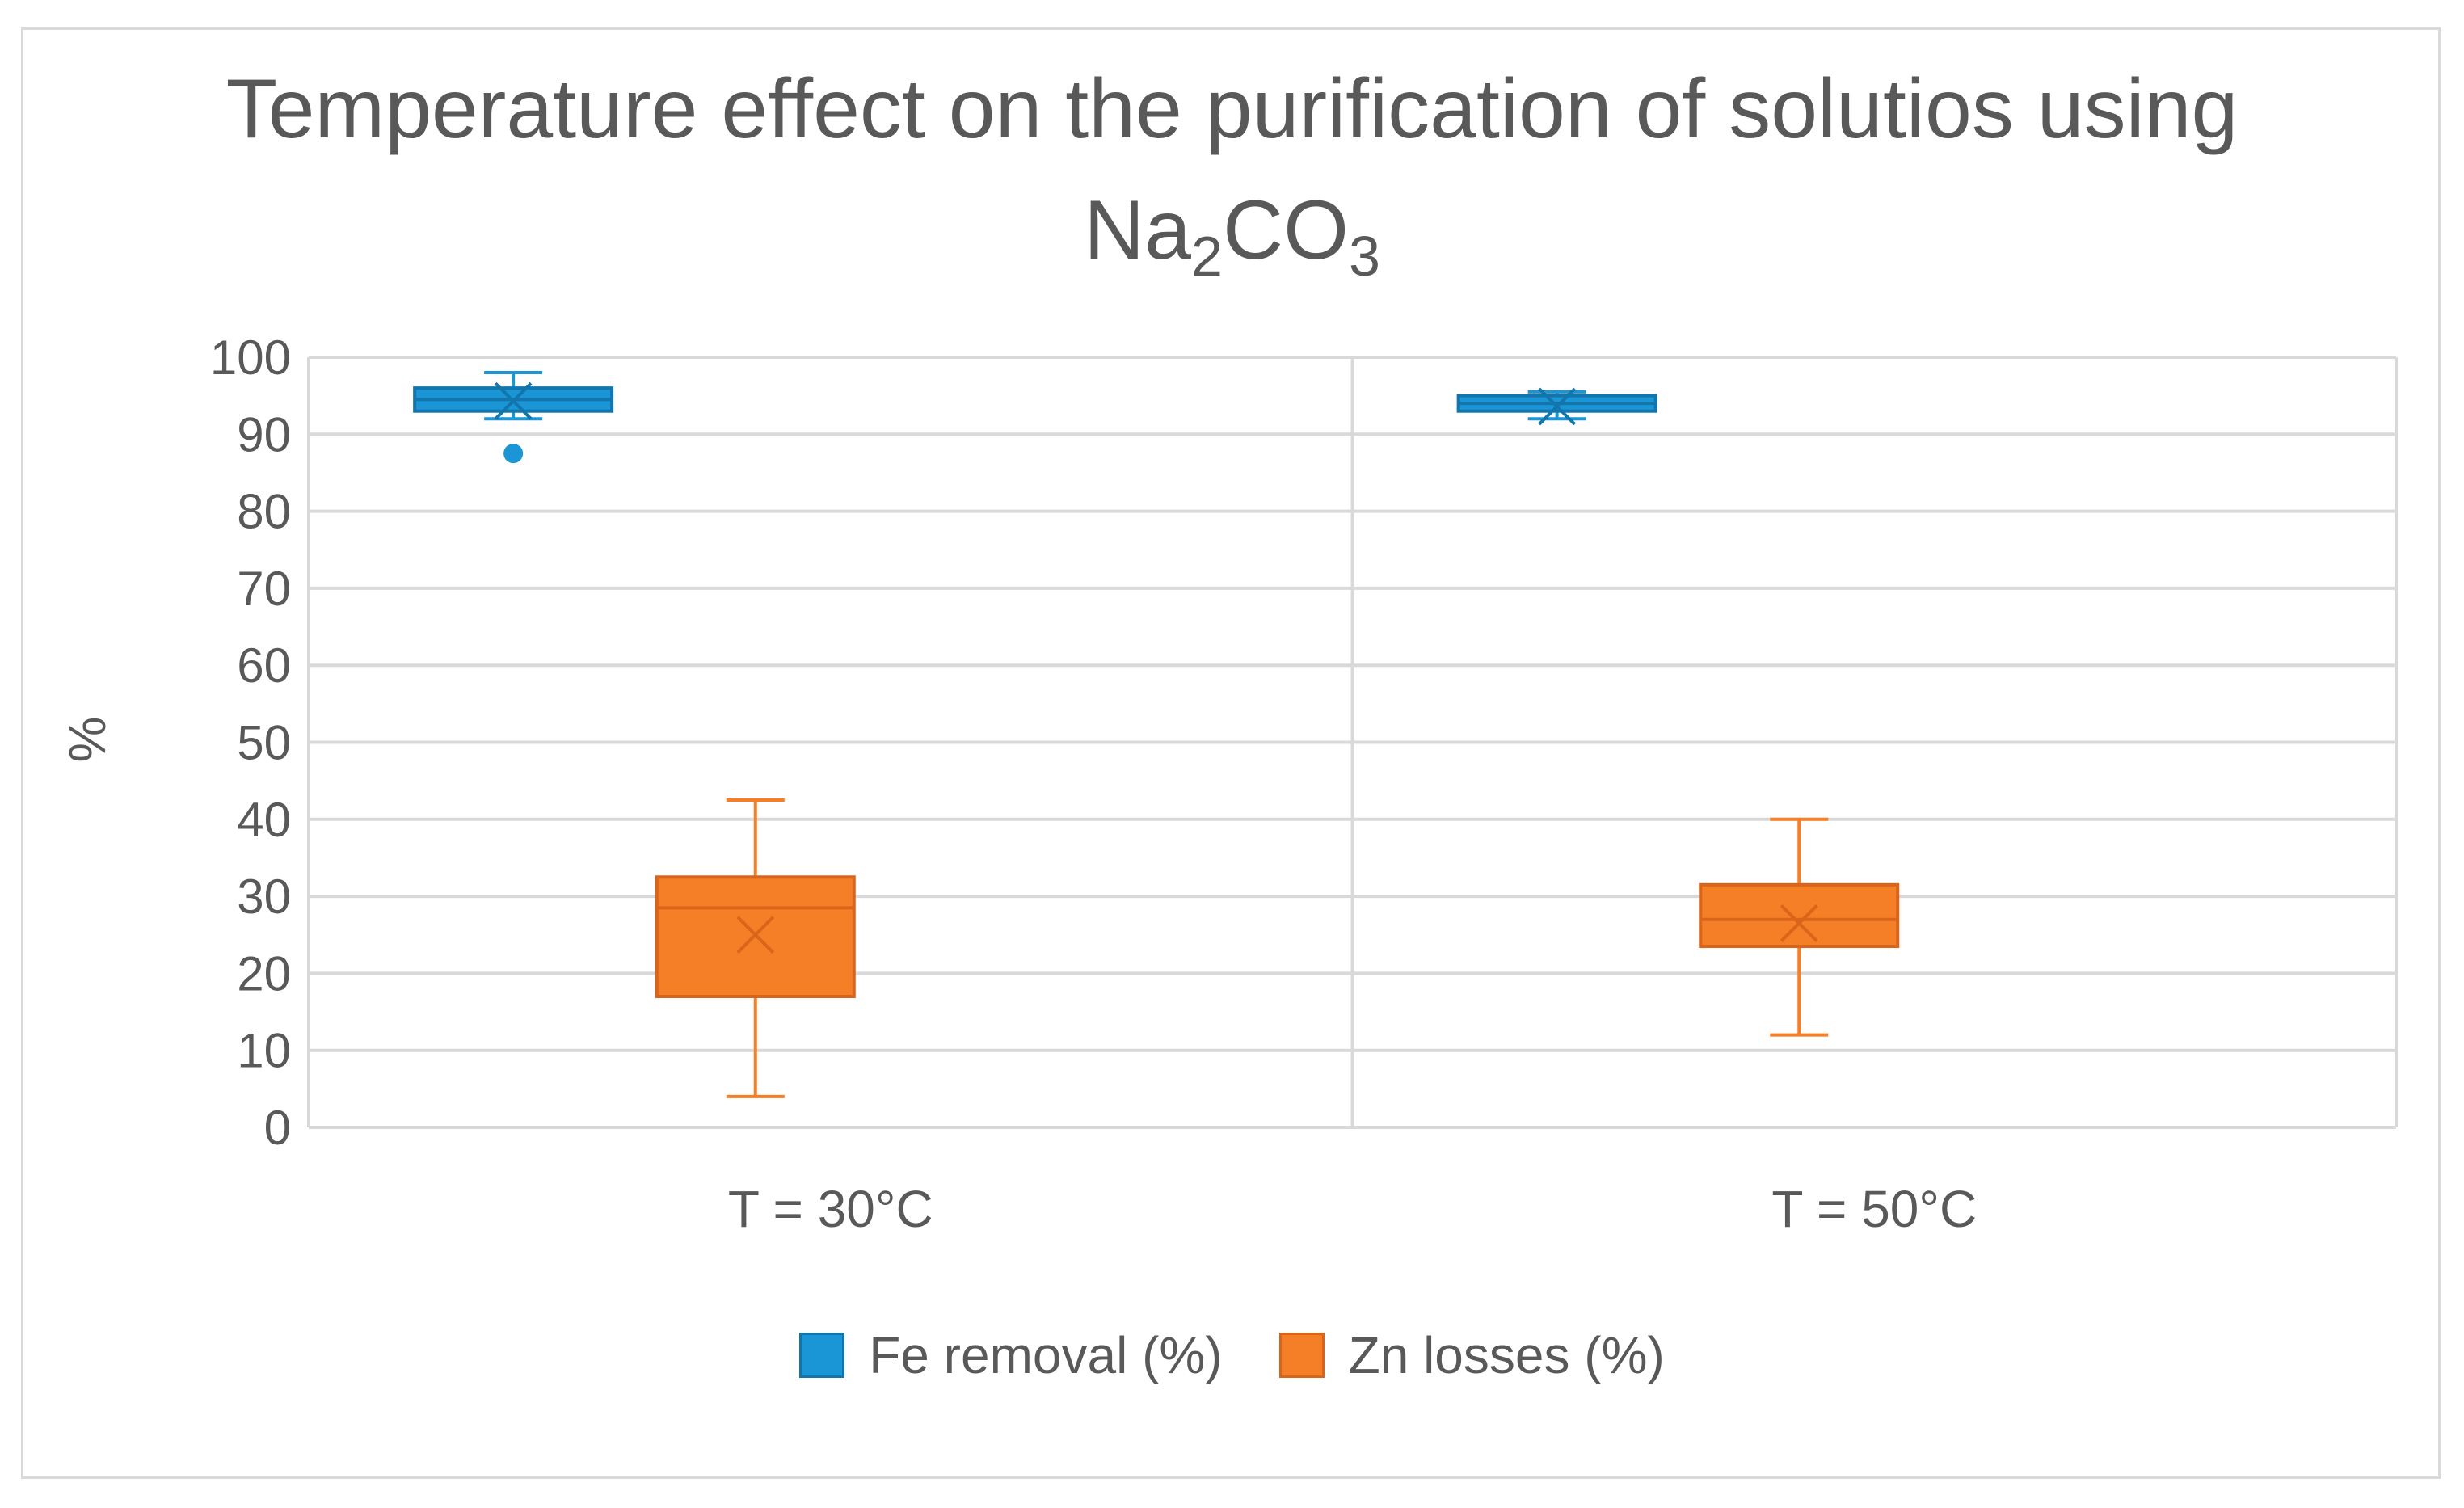 Image resolution: width=2464 pixels, height=1508 pixels. What do you see at coordinates (264, 589) in the screenshot?
I see `y-tick-label: 70` at bounding box center [264, 589].